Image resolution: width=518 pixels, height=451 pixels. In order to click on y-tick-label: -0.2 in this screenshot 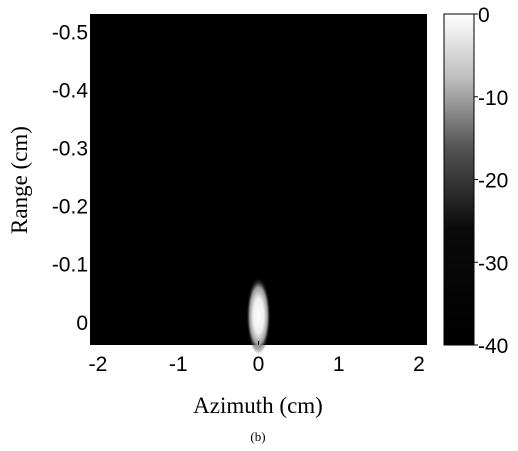, I will do `click(70, 207)`.